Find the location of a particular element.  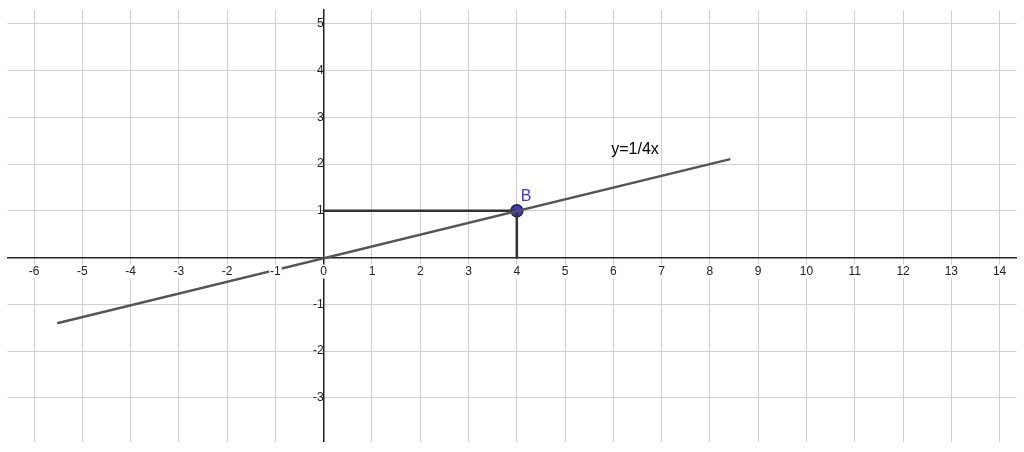

x-tick-label: 10 is located at coordinates (806, 270).